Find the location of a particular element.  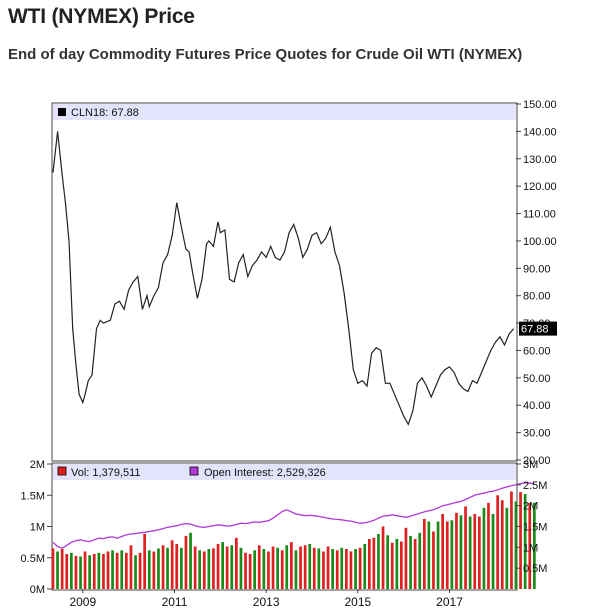

open-interest-line is located at coordinates (293, 515).